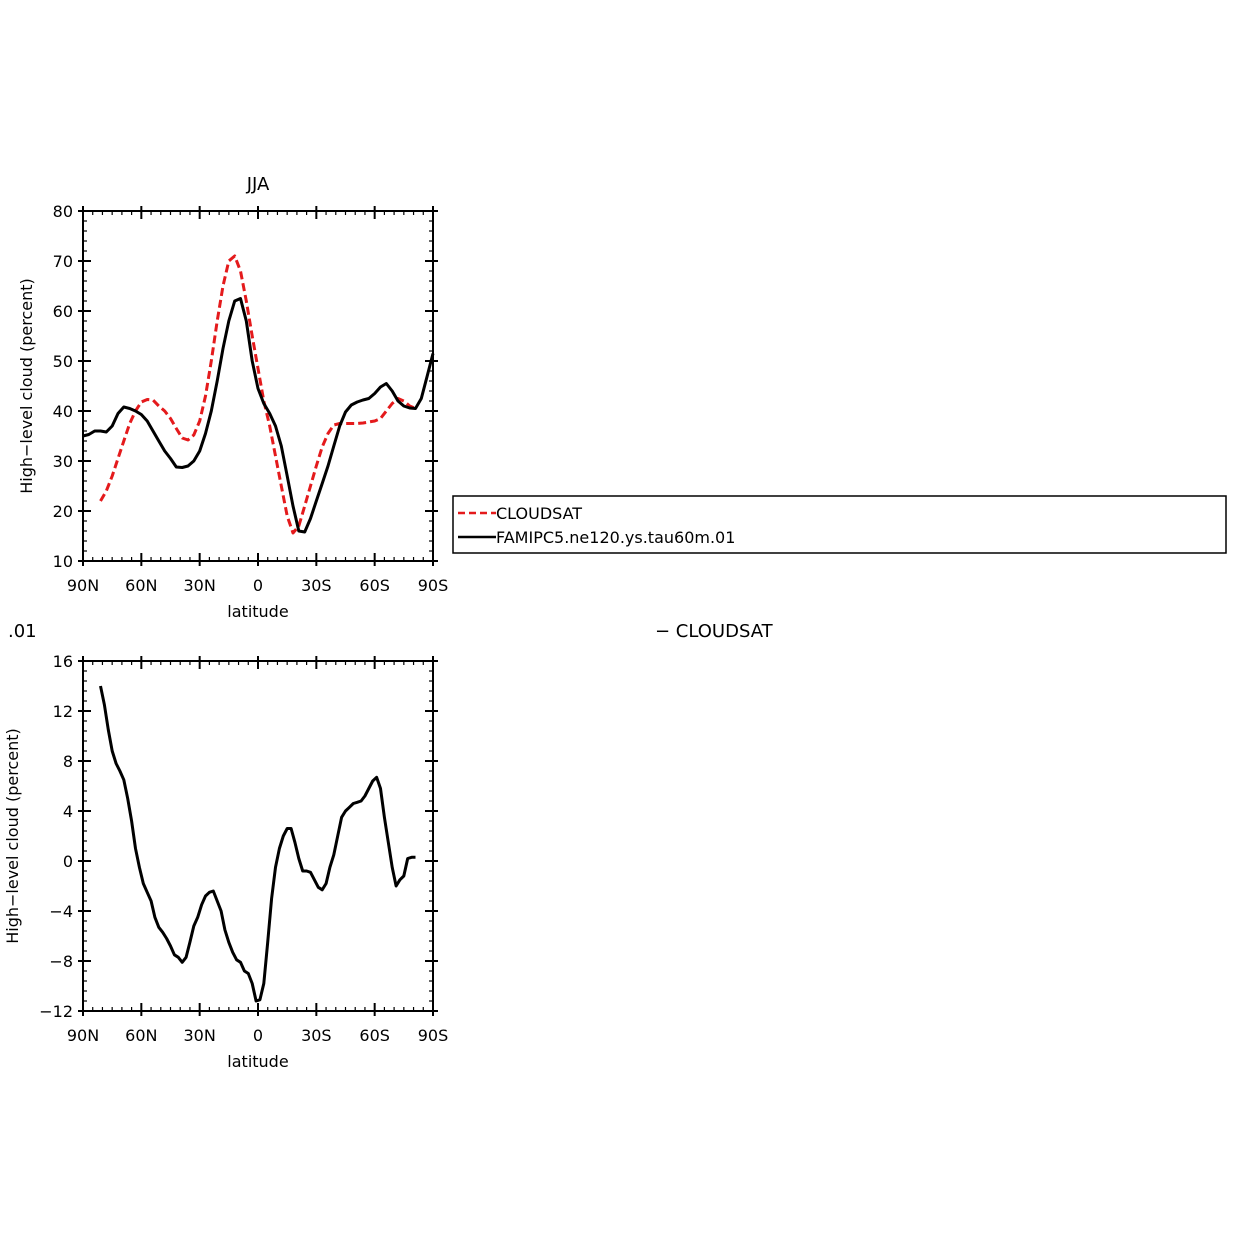 This screenshot has height=1241, width=1245. I want to click on axis-ticks: 90N 60N 30N 0 30S 60S 90S 10 20 30 40 50 60 70 80, so click(251, 398).